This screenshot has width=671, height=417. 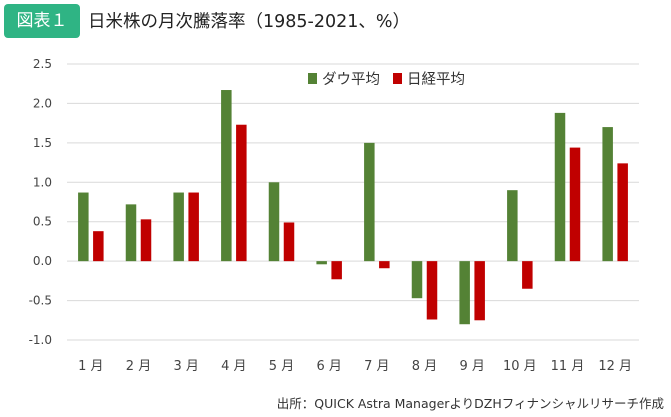 What do you see at coordinates (520, 366) in the screenshot?
I see `x-tick-label: 10 月` at bounding box center [520, 366].